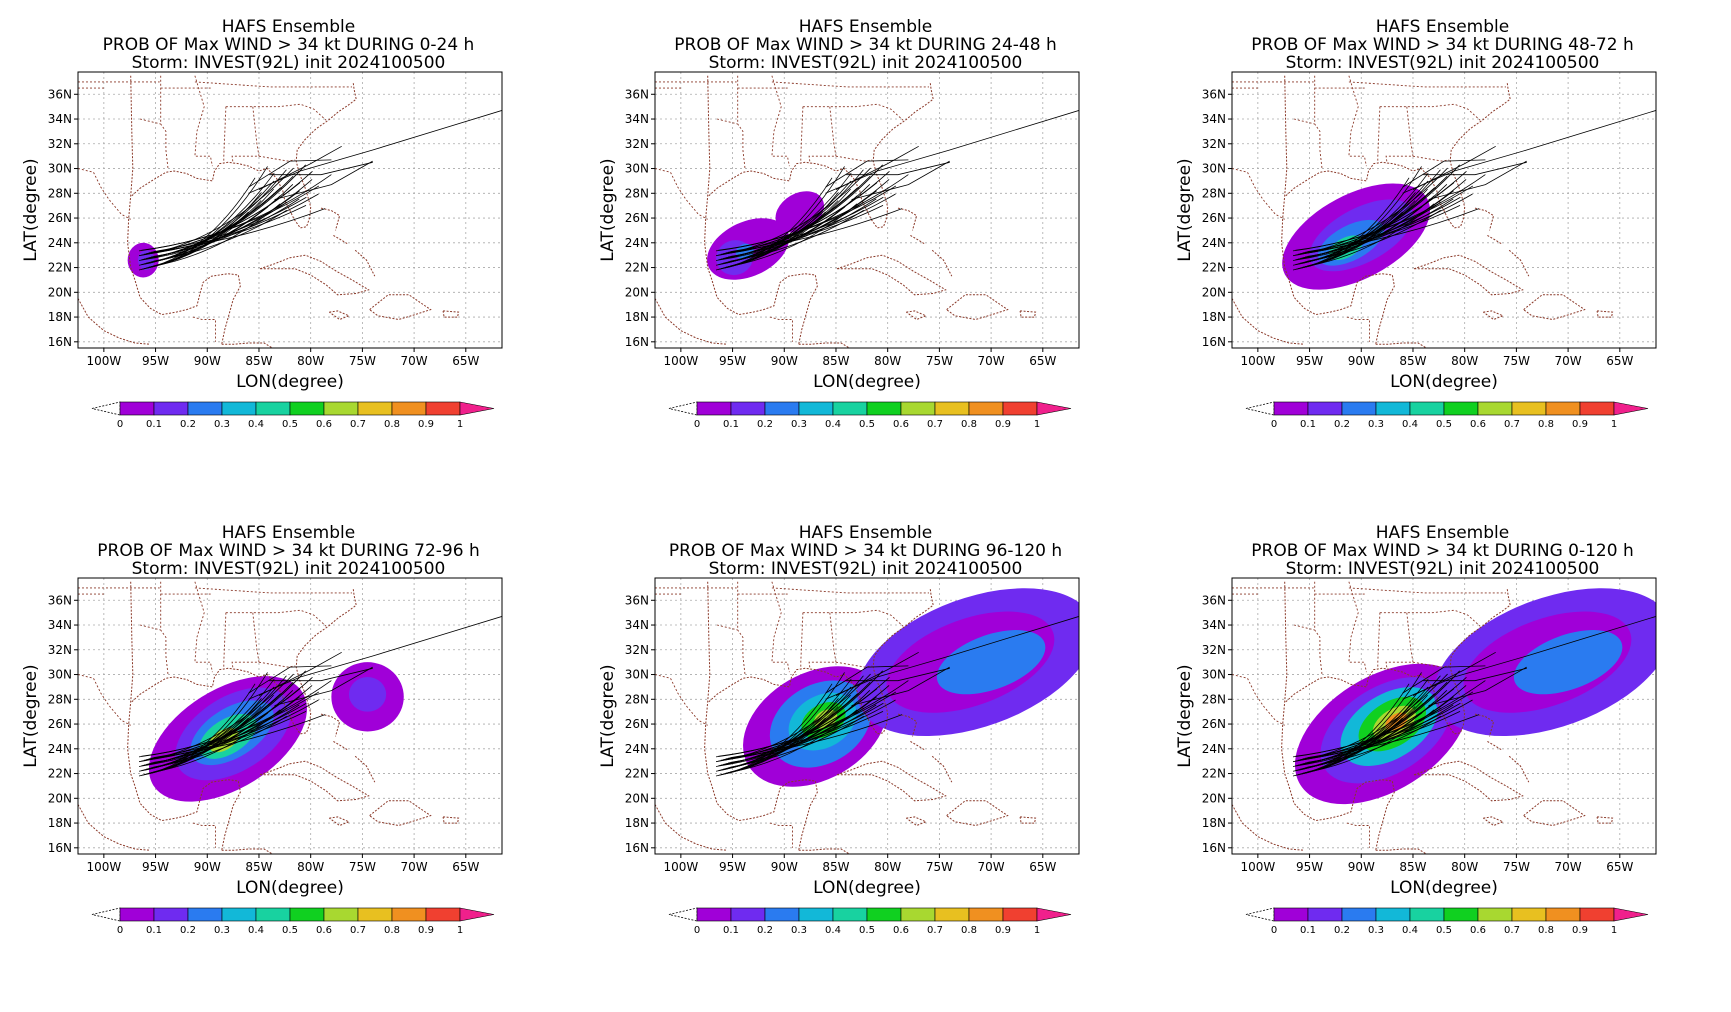  What do you see at coordinates (288, 533) in the screenshot?
I see `panel-title-line1: HAFS Ensemble` at bounding box center [288, 533].